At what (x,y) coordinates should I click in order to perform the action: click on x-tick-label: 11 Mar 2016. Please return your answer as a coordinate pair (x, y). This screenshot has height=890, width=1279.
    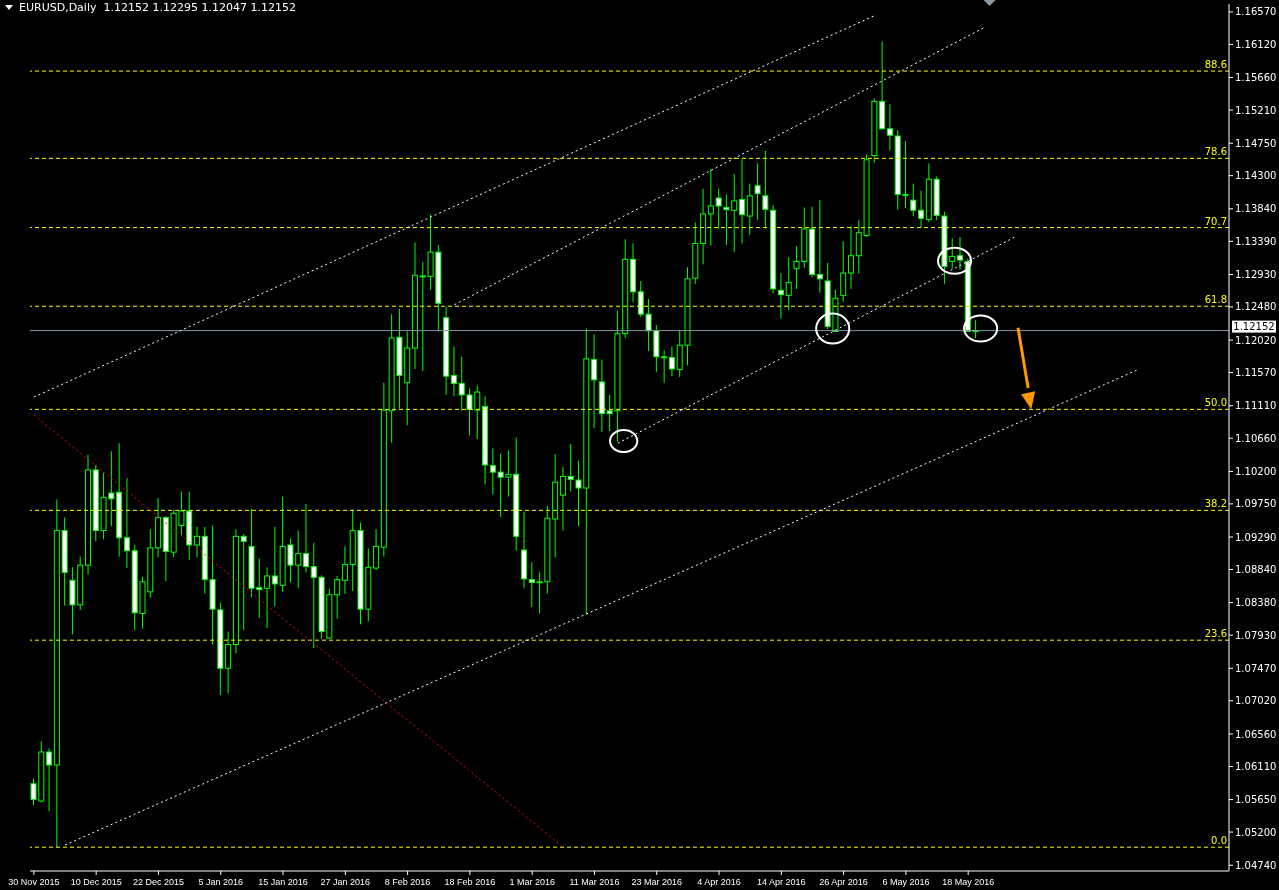
    Looking at the image, I should click on (594, 882).